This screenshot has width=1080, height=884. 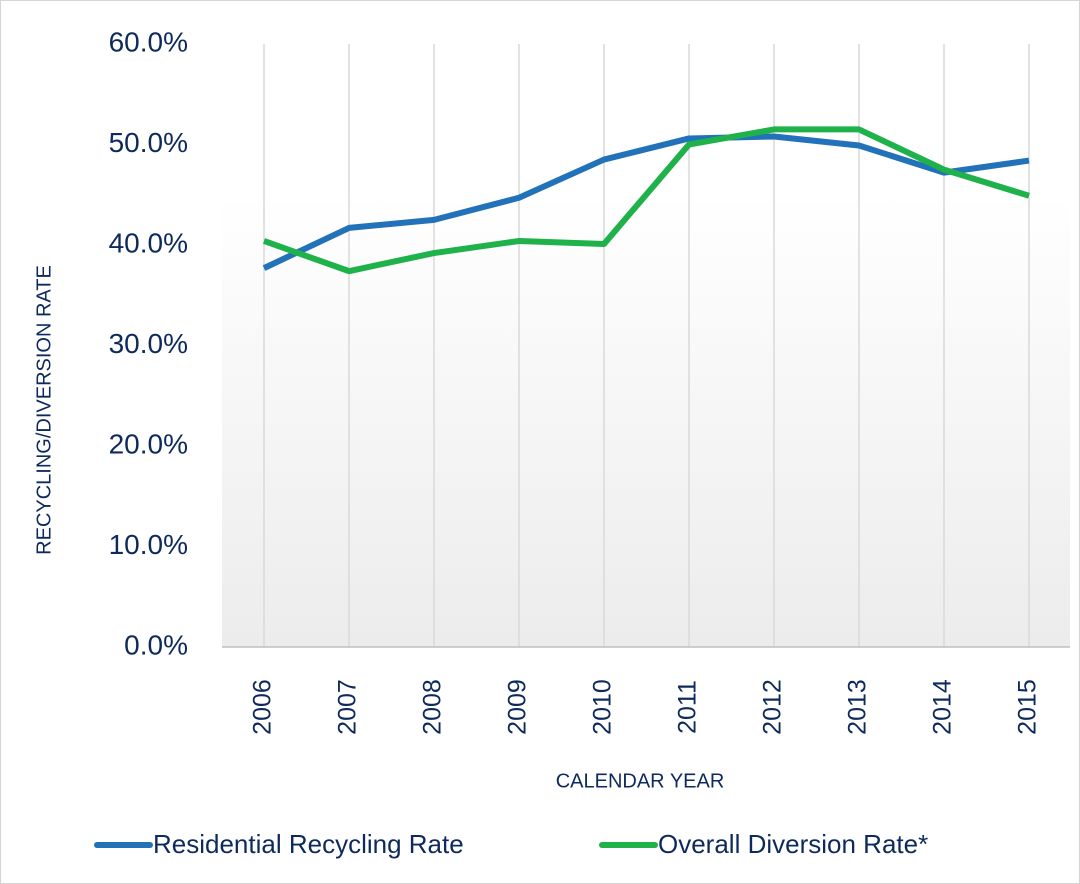 What do you see at coordinates (1028, 707) in the screenshot?
I see `x-tick-label: 2015` at bounding box center [1028, 707].